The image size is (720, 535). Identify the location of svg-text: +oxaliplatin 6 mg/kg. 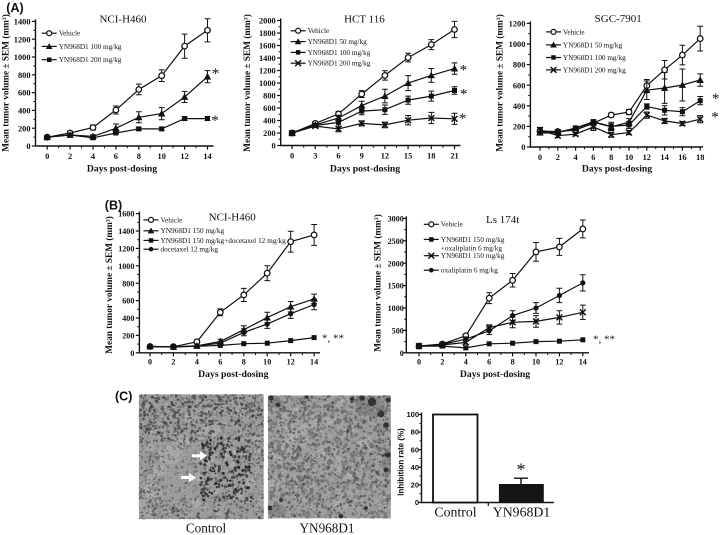
(472, 248).